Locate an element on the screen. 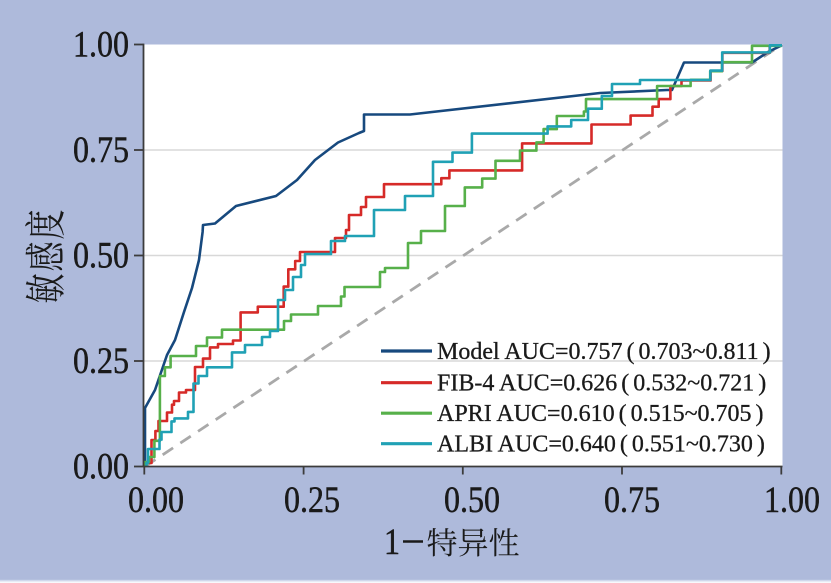 The height and width of the screenshot is (583, 831). svg-text: Model AUC=0.757(0.703~0.811) is located at coordinates (604, 352).